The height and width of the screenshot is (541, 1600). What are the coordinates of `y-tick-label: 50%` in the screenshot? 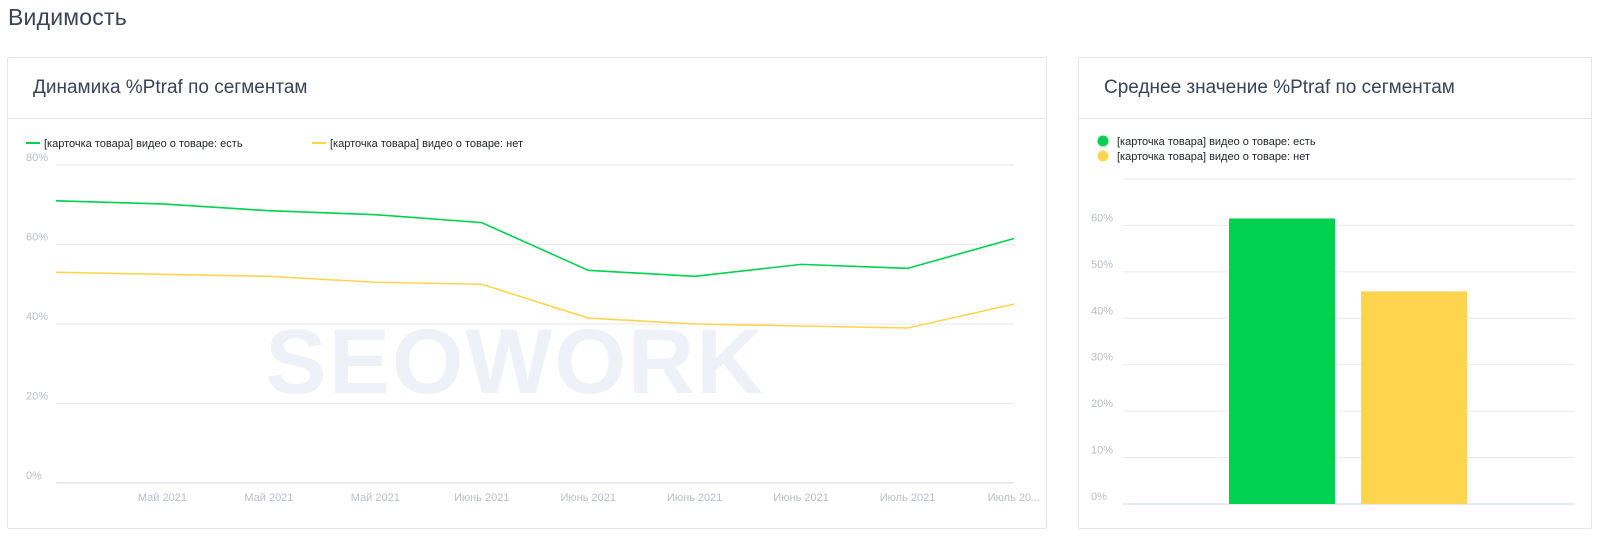 It's located at (1102, 265).